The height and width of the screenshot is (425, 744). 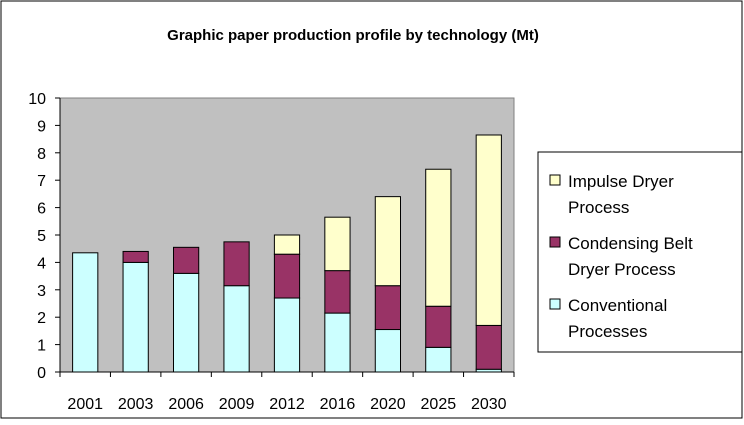 I want to click on x-tick-label: 2016, so click(x=338, y=404).